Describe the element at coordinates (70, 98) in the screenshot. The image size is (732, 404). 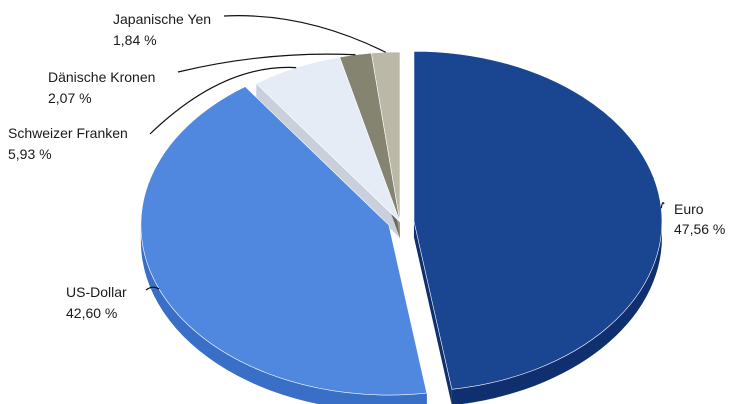
I see `slice-value-label-daenische-kronen: 2,07 %` at that location.